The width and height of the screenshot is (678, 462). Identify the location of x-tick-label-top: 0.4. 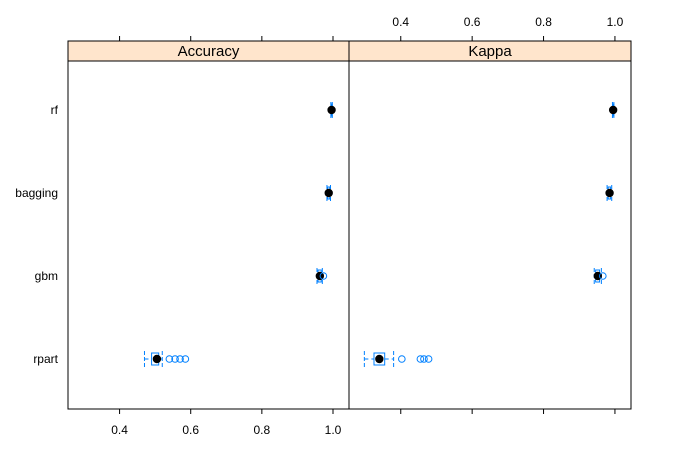
(400, 22).